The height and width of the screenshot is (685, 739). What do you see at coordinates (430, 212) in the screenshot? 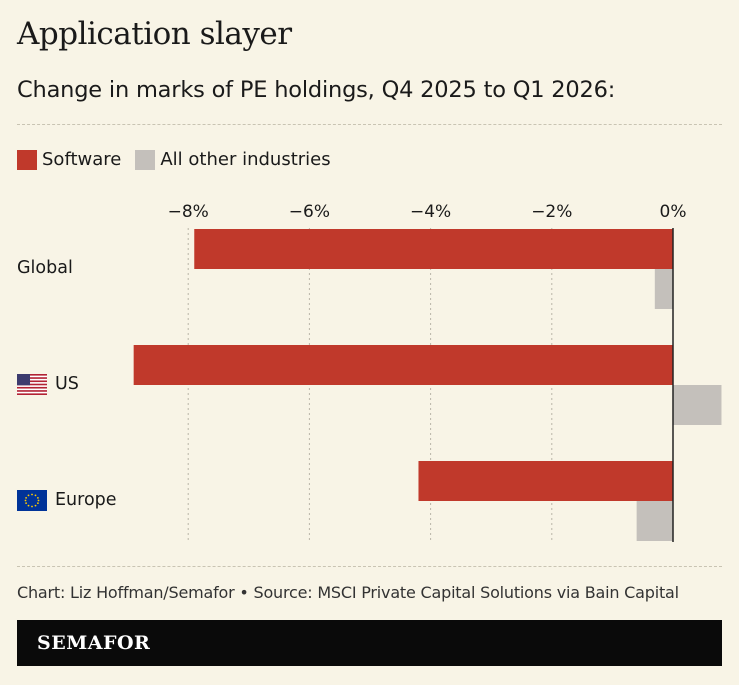
I see `x-tick-label: −4%` at bounding box center [430, 212].